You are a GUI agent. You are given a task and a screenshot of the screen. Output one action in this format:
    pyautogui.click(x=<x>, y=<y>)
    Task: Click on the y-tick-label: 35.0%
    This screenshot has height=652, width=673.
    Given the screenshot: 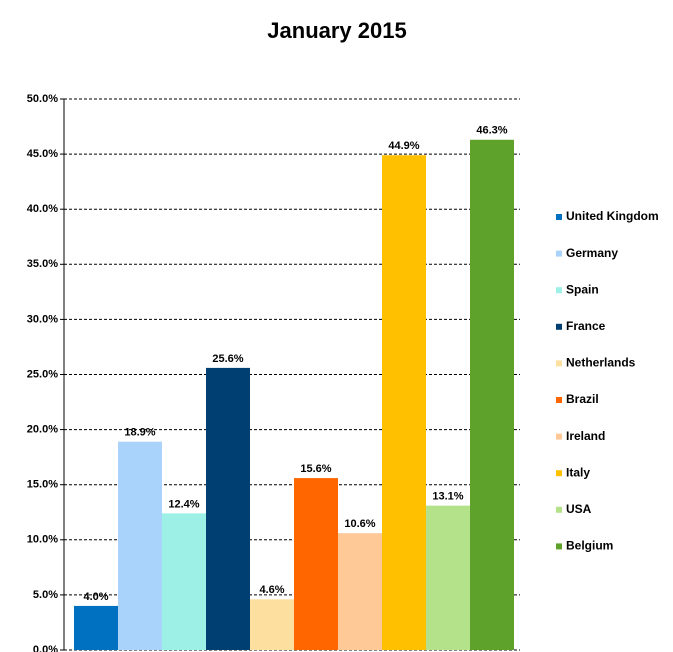 What is the action you would take?
    pyautogui.click(x=42, y=264)
    